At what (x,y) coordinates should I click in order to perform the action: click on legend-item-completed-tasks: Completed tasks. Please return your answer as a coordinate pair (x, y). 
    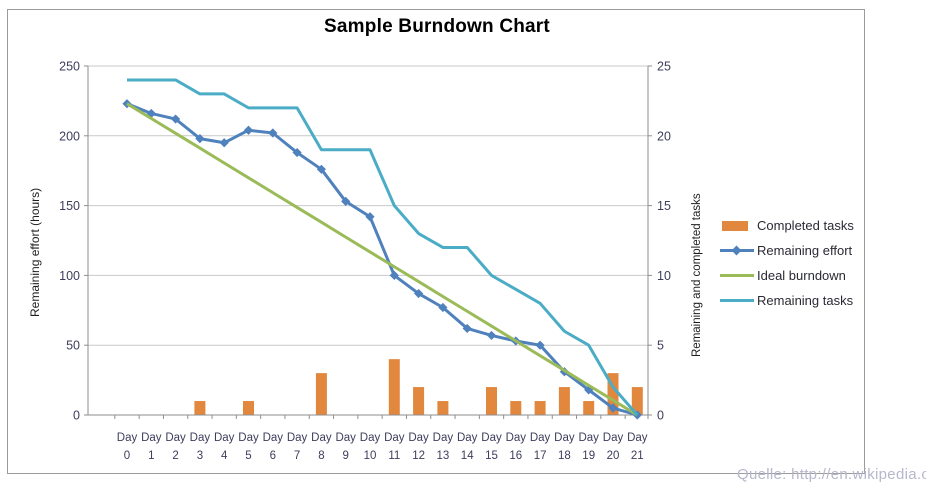
    Looking at the image, I should click on (787, 225).